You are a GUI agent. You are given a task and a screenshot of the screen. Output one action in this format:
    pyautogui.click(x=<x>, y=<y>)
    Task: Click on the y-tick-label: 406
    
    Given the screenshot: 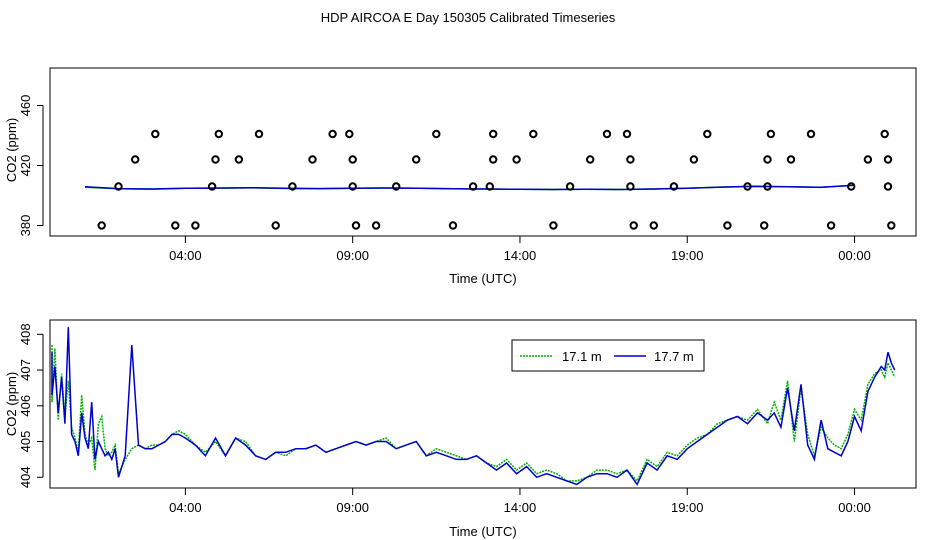 What is the action you would take?
    pyautogui.click(x=25, y=406)
    